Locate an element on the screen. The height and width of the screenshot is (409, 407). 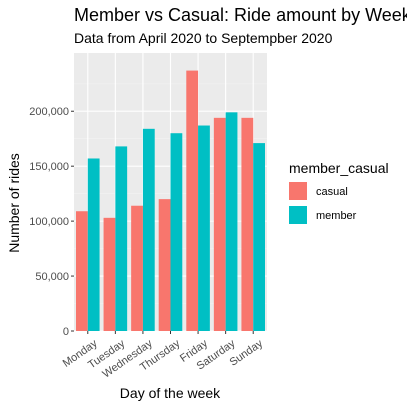
x-axis-title: Day of the week is located at coordinates (170, 393).